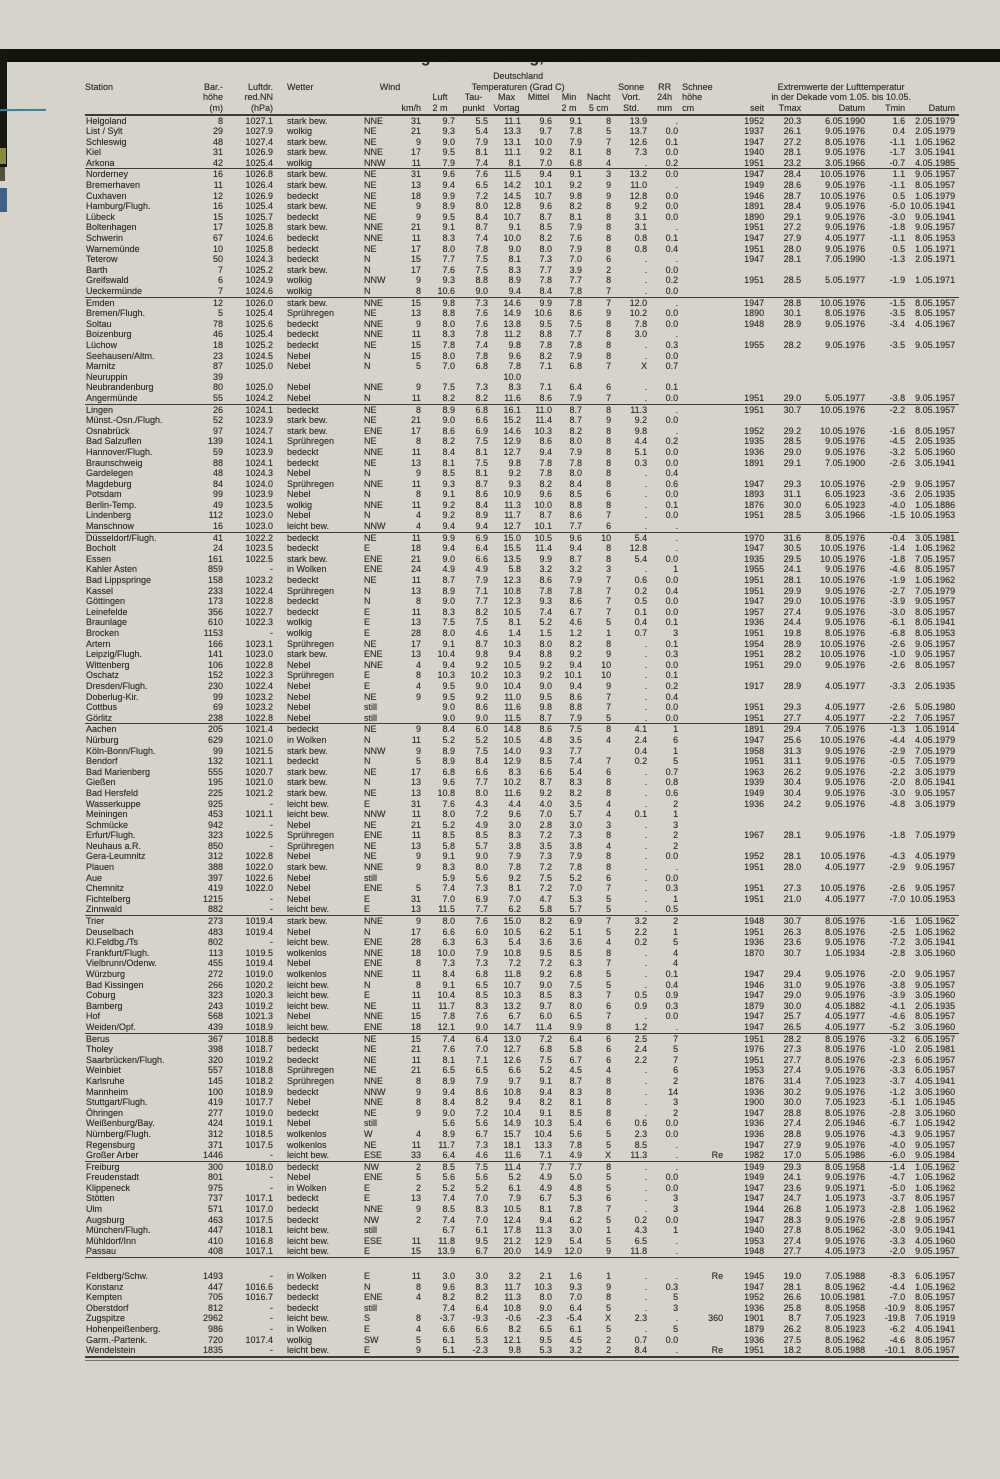 The image size is (1000, 1479). Describe the element at coordinates (792, 152) in the screenshot. I see `cell-tmax: 28.1` at that location.